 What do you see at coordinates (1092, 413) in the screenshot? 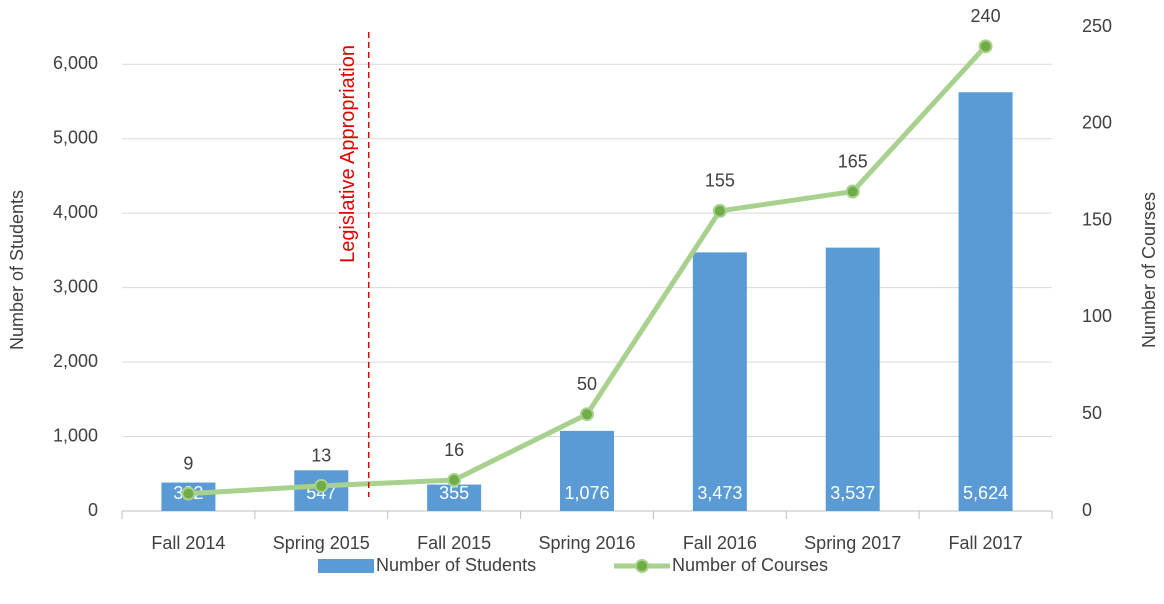
I see `y2-tick-label: 50` at bounding box center [1092, 413].